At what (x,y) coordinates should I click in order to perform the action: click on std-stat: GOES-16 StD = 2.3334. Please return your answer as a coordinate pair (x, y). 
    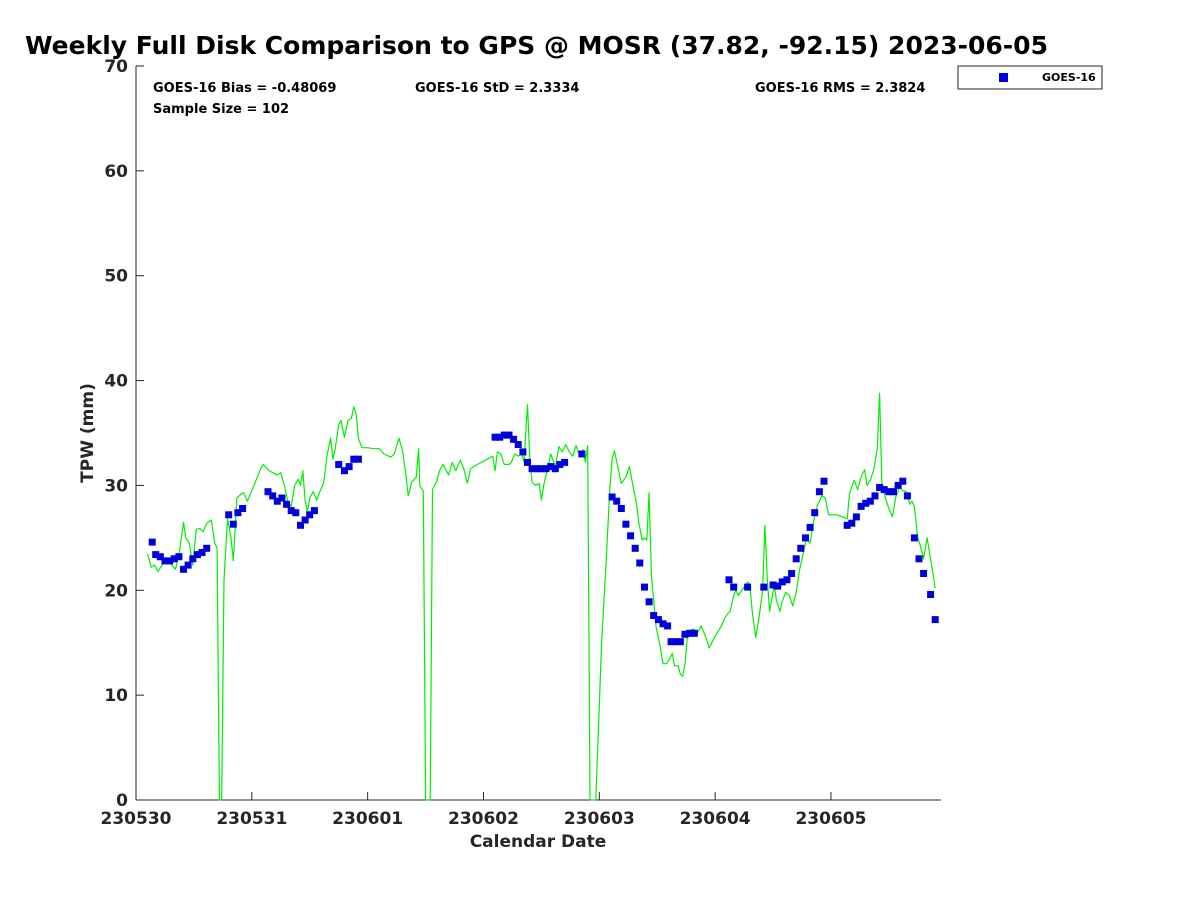
    Looking at the image, I should click on (497, 88).